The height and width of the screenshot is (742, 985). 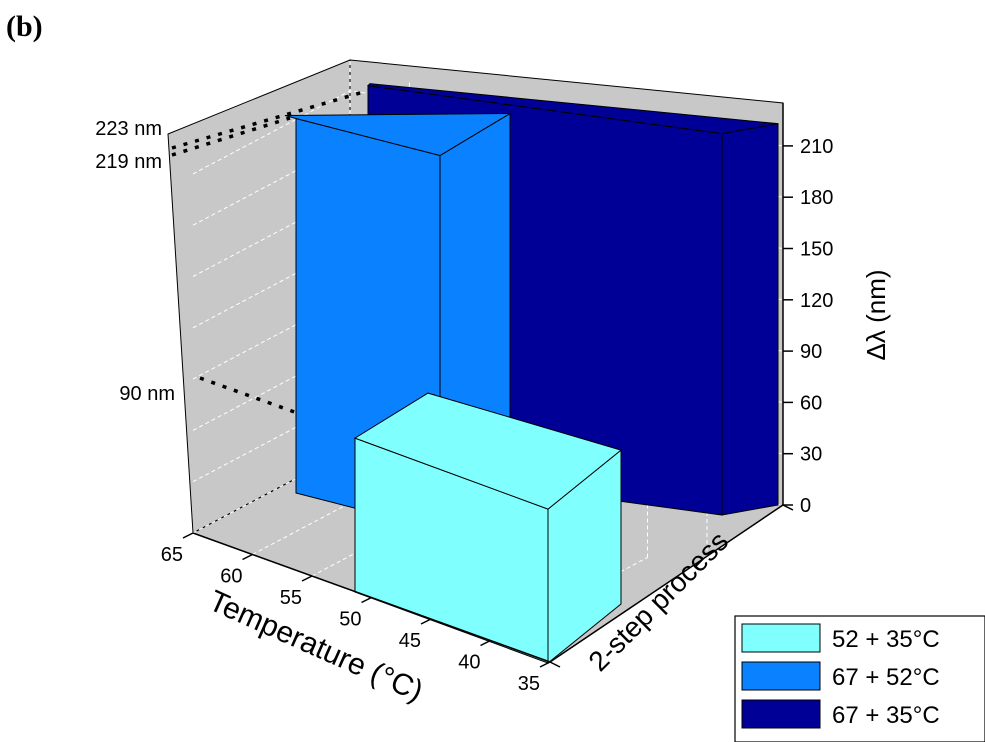 What do you see at coordinates (128, 162) in the screenshot?
I see `reference-label: 219 nm` at bounding box center [128, 162].